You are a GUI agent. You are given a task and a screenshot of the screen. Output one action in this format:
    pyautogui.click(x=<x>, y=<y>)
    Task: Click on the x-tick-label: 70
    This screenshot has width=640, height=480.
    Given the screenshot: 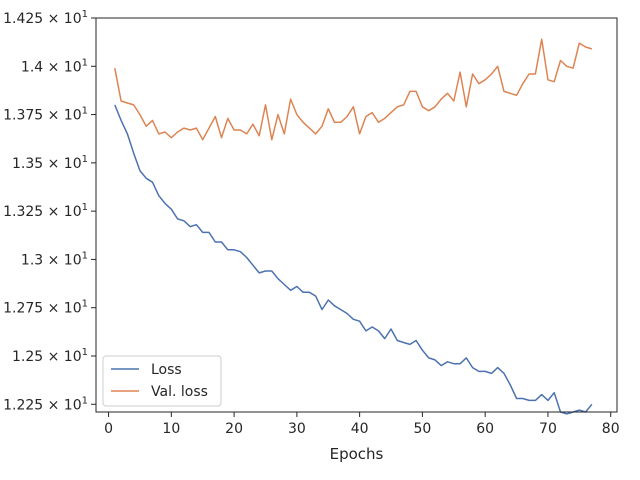 What is the action you would take?
    pyautogui.click(x=548, y=429)
    